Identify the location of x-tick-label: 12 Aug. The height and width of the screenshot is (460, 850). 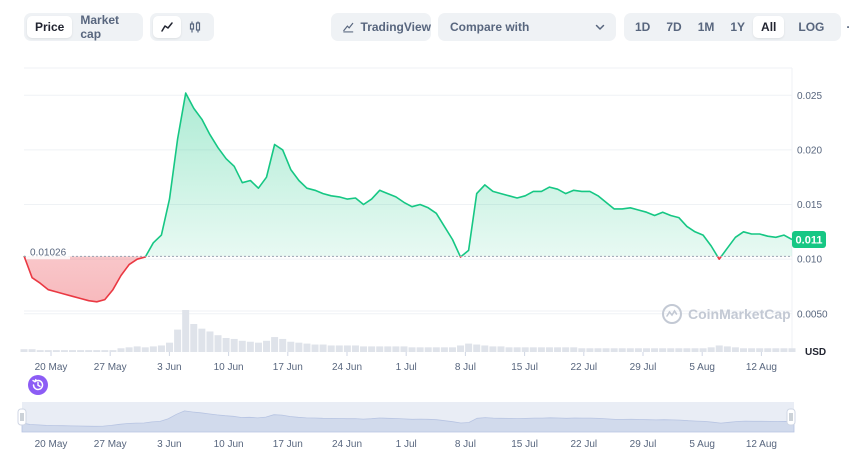
(761, 367).